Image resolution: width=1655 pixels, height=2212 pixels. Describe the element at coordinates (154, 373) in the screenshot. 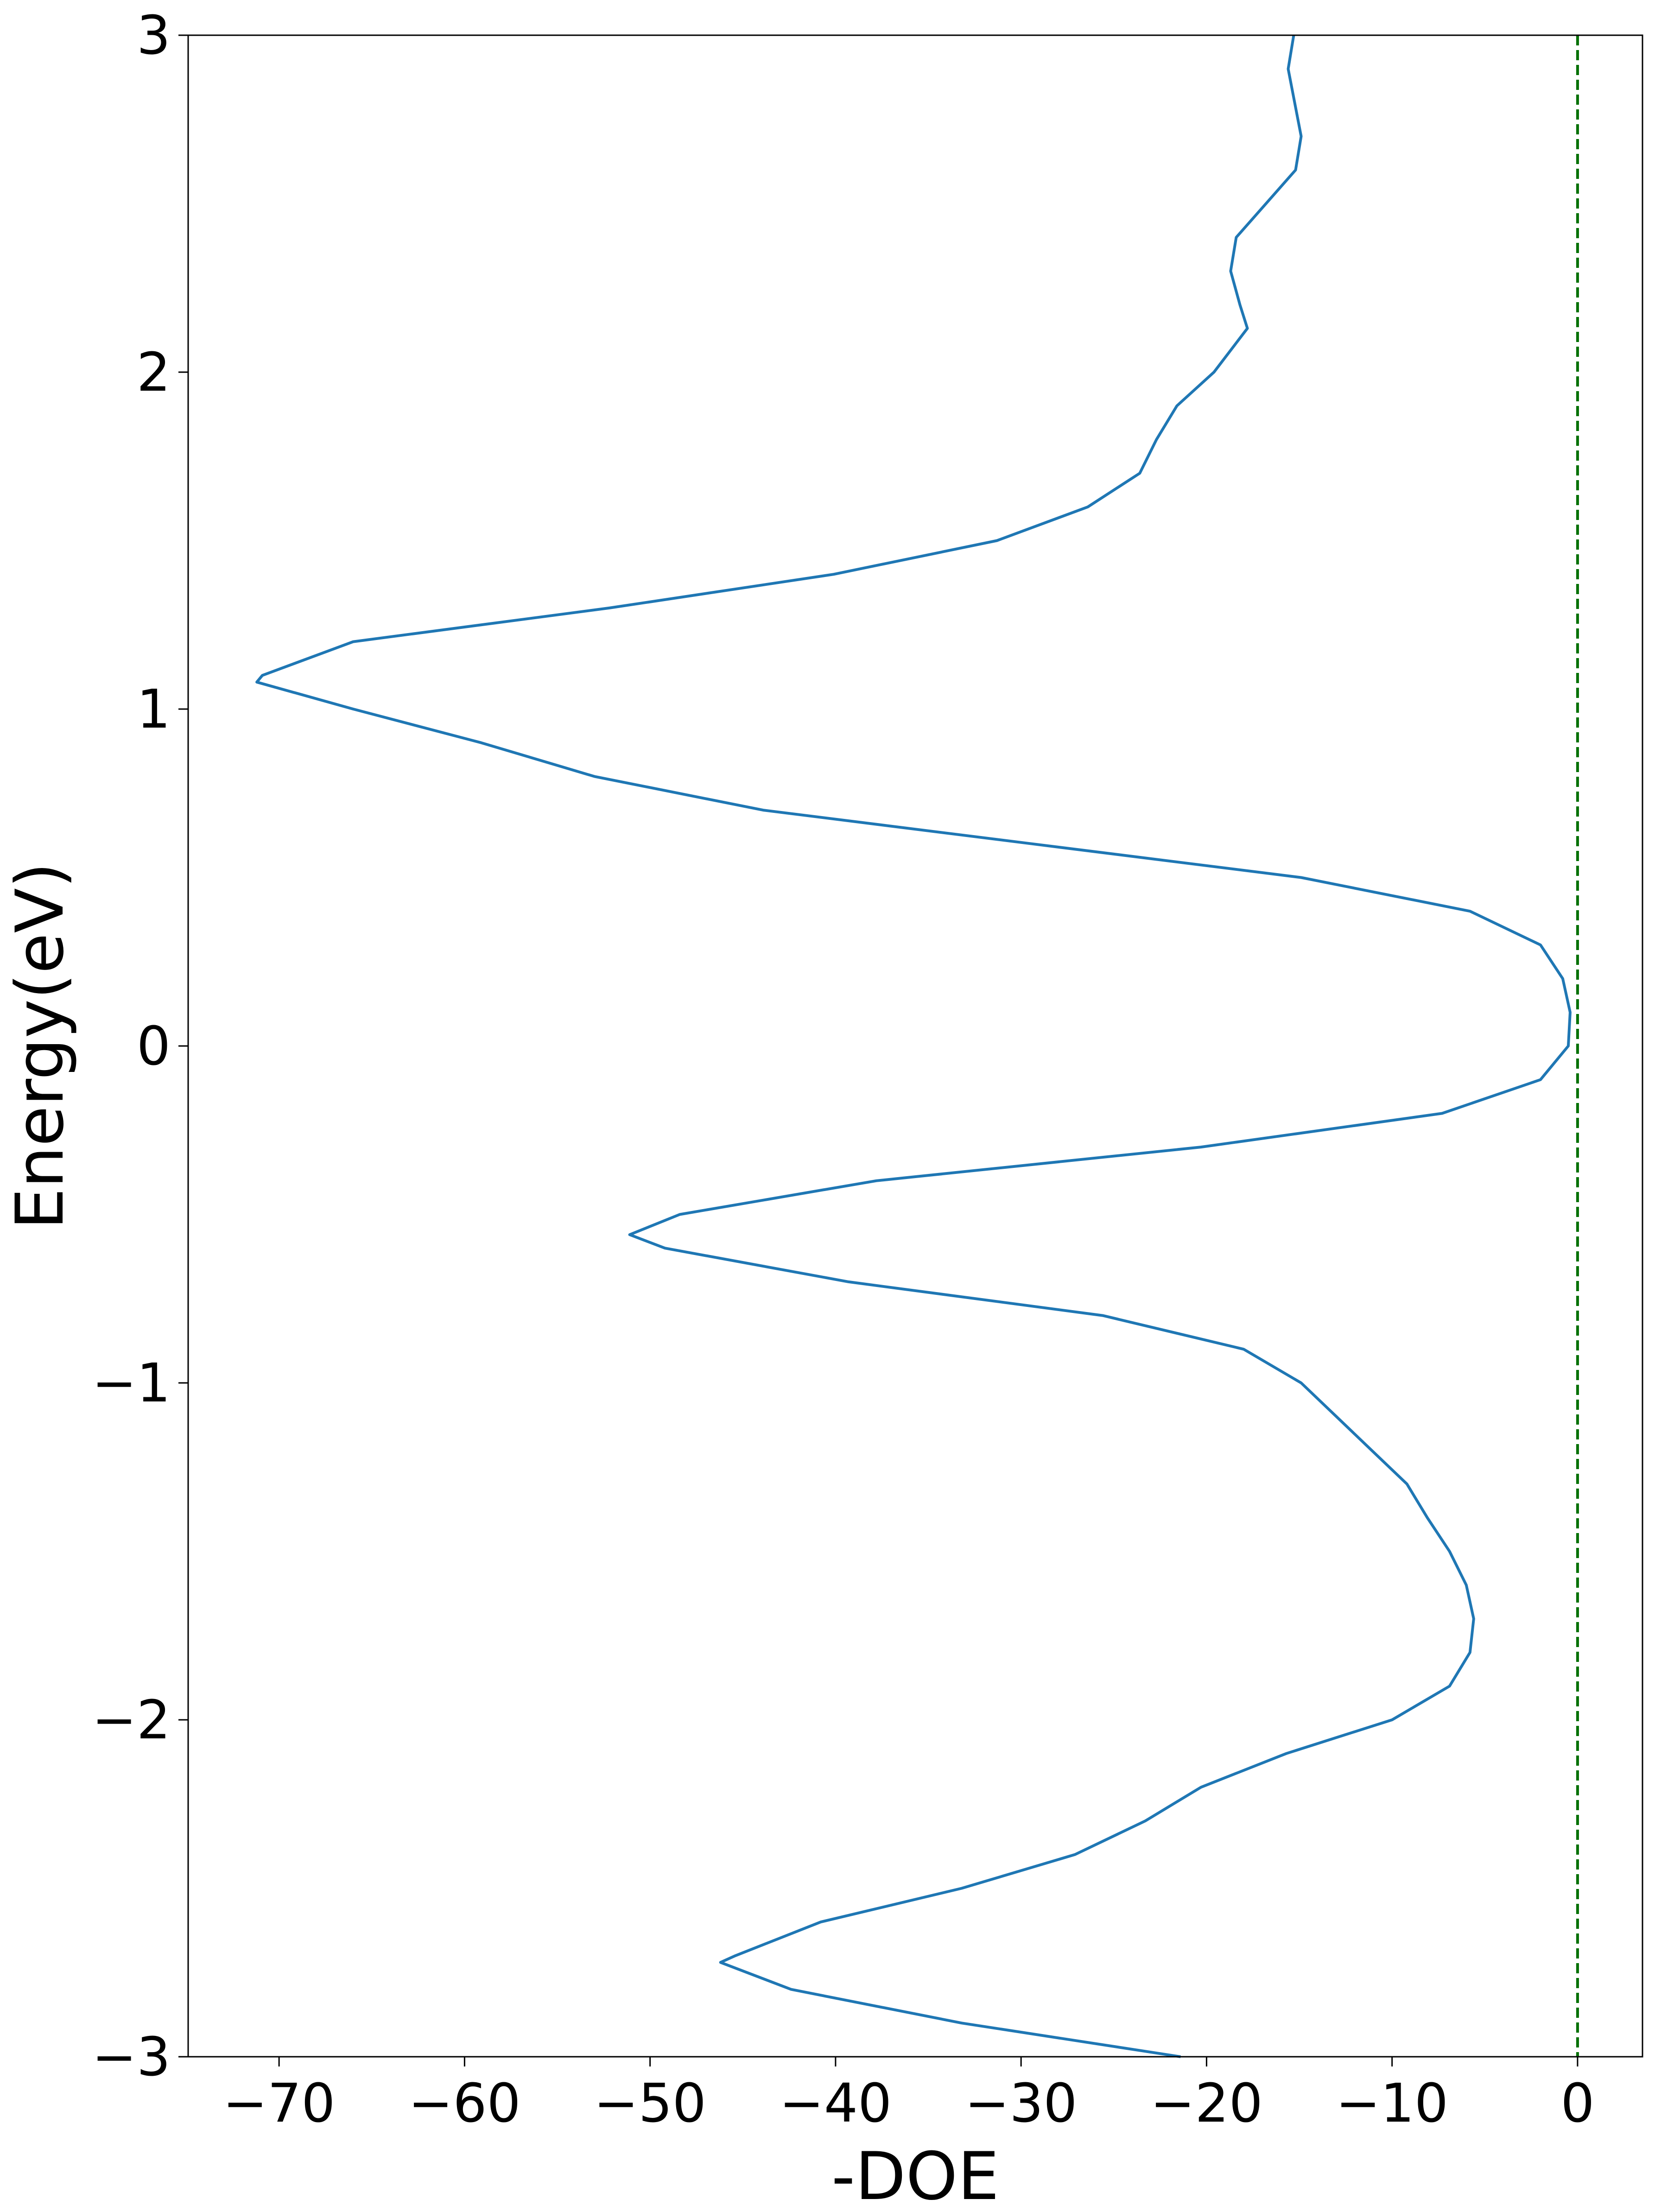

I see `y-tick-label: 2` at that location.